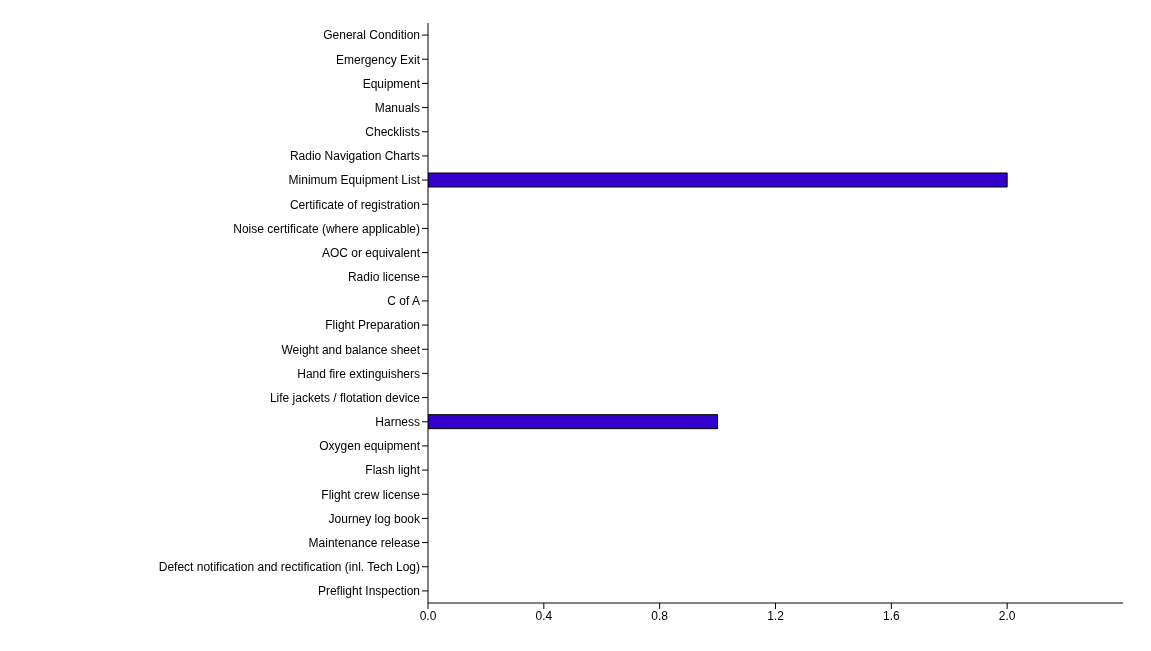  Describe the element at coordinates (428, 615) in the screenshot. I see `x-tick-label: 0.0` at that location.